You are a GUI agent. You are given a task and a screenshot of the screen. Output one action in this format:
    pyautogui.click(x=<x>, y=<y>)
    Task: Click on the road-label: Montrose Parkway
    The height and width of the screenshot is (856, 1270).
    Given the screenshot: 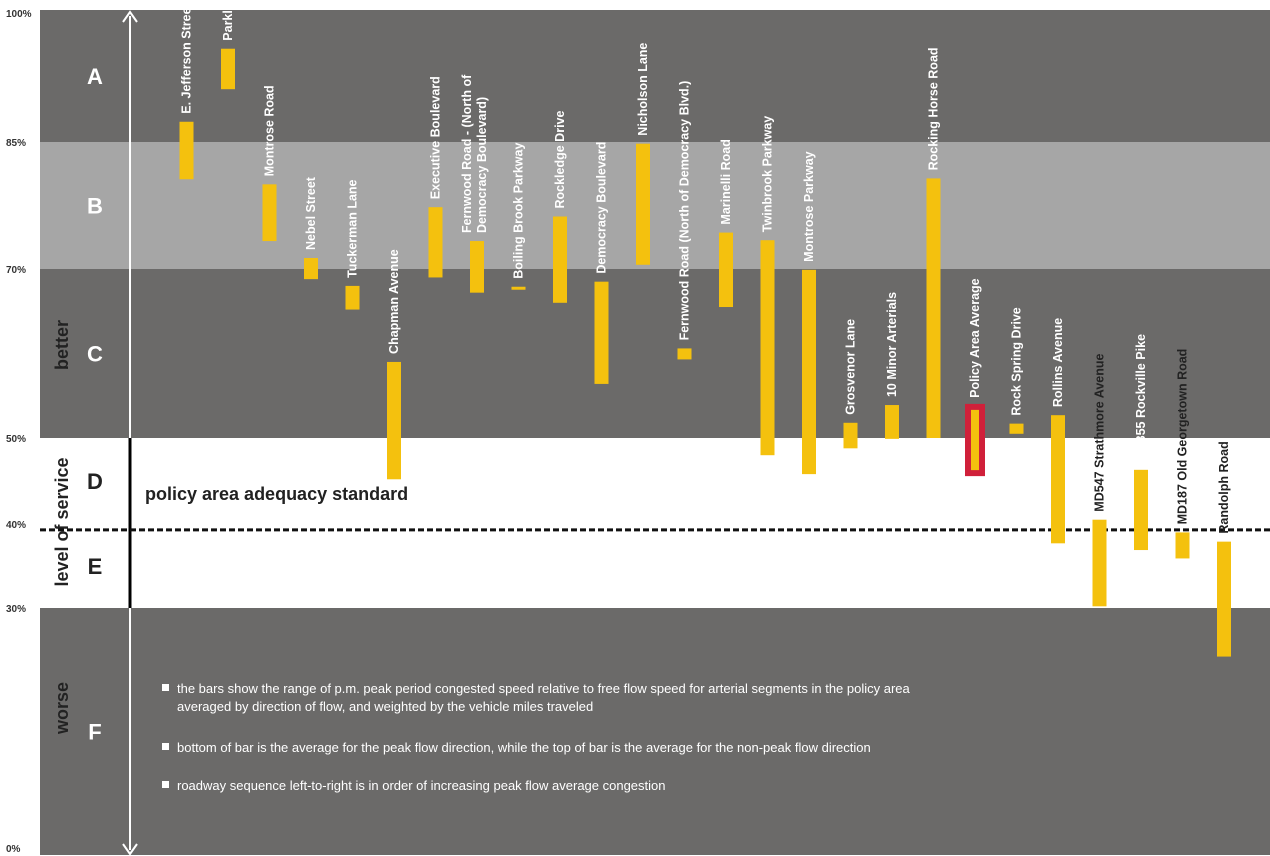 What is the action you would take?
    pyautogui.click(x=809, y=206)
    